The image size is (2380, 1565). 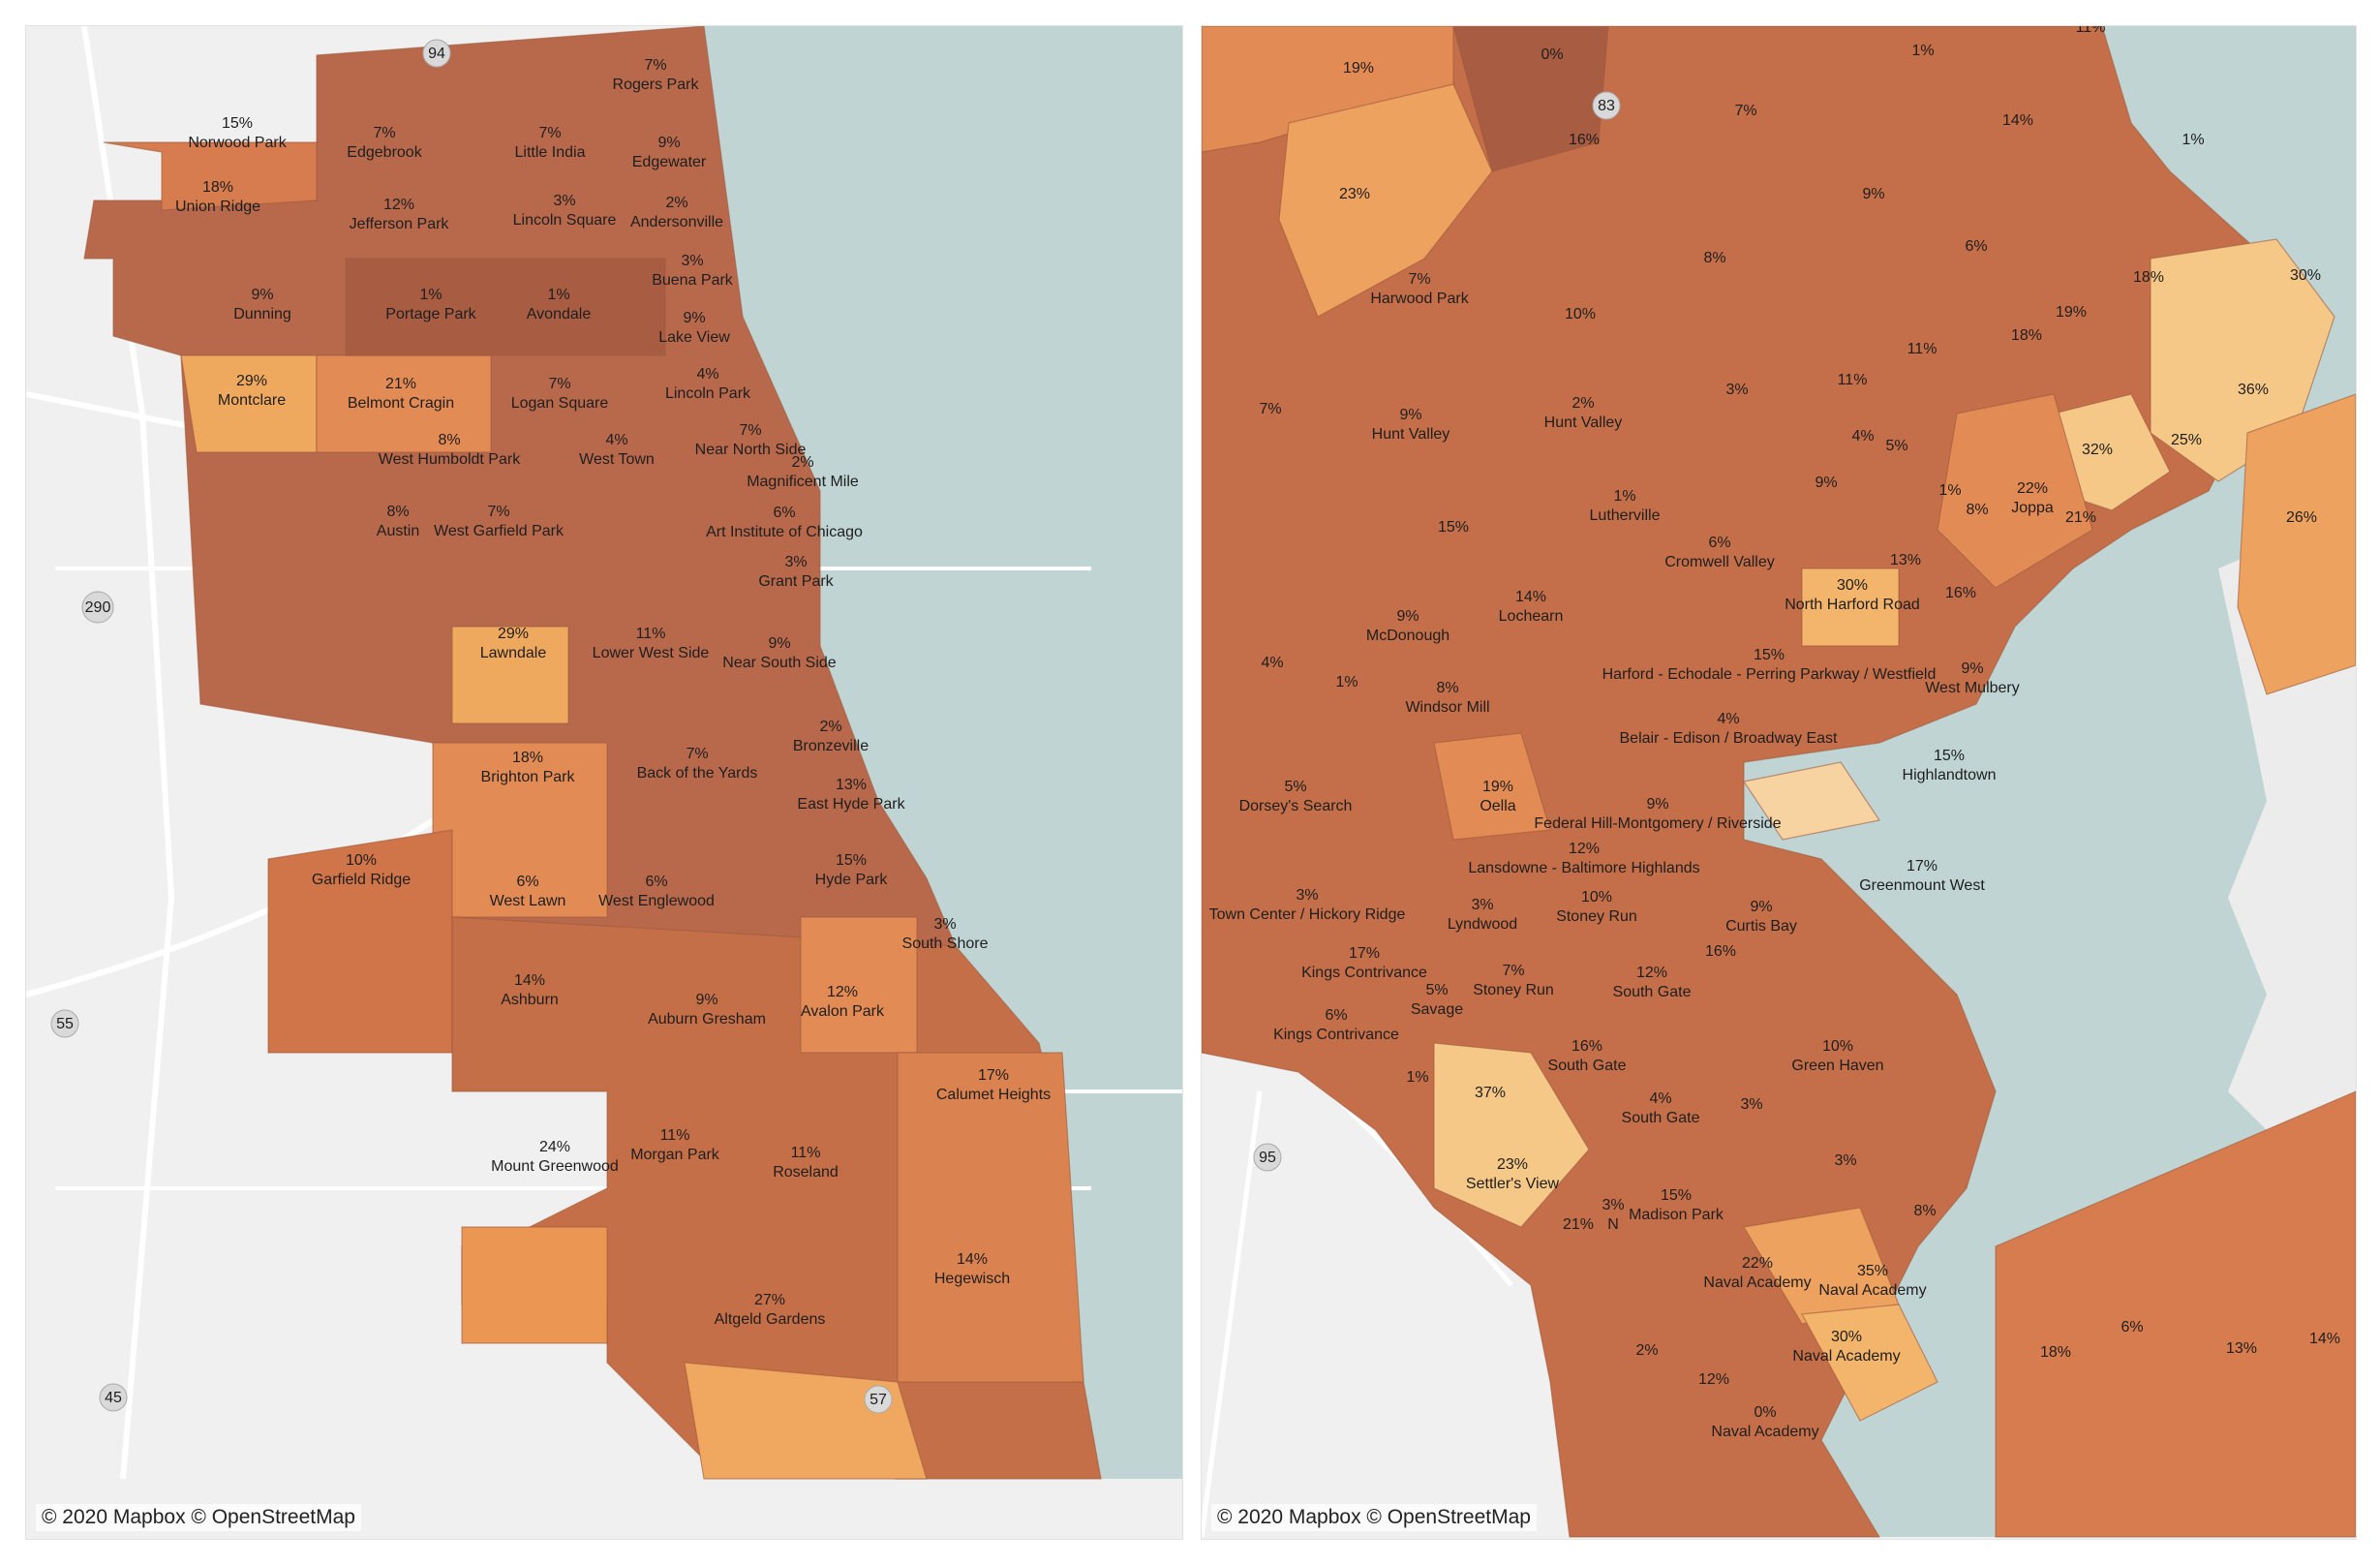 What do you see at coordinates (1847, 1337) in the screenshot?
I see `region-value-label: 30%` at bounding box center [1847, 1337].